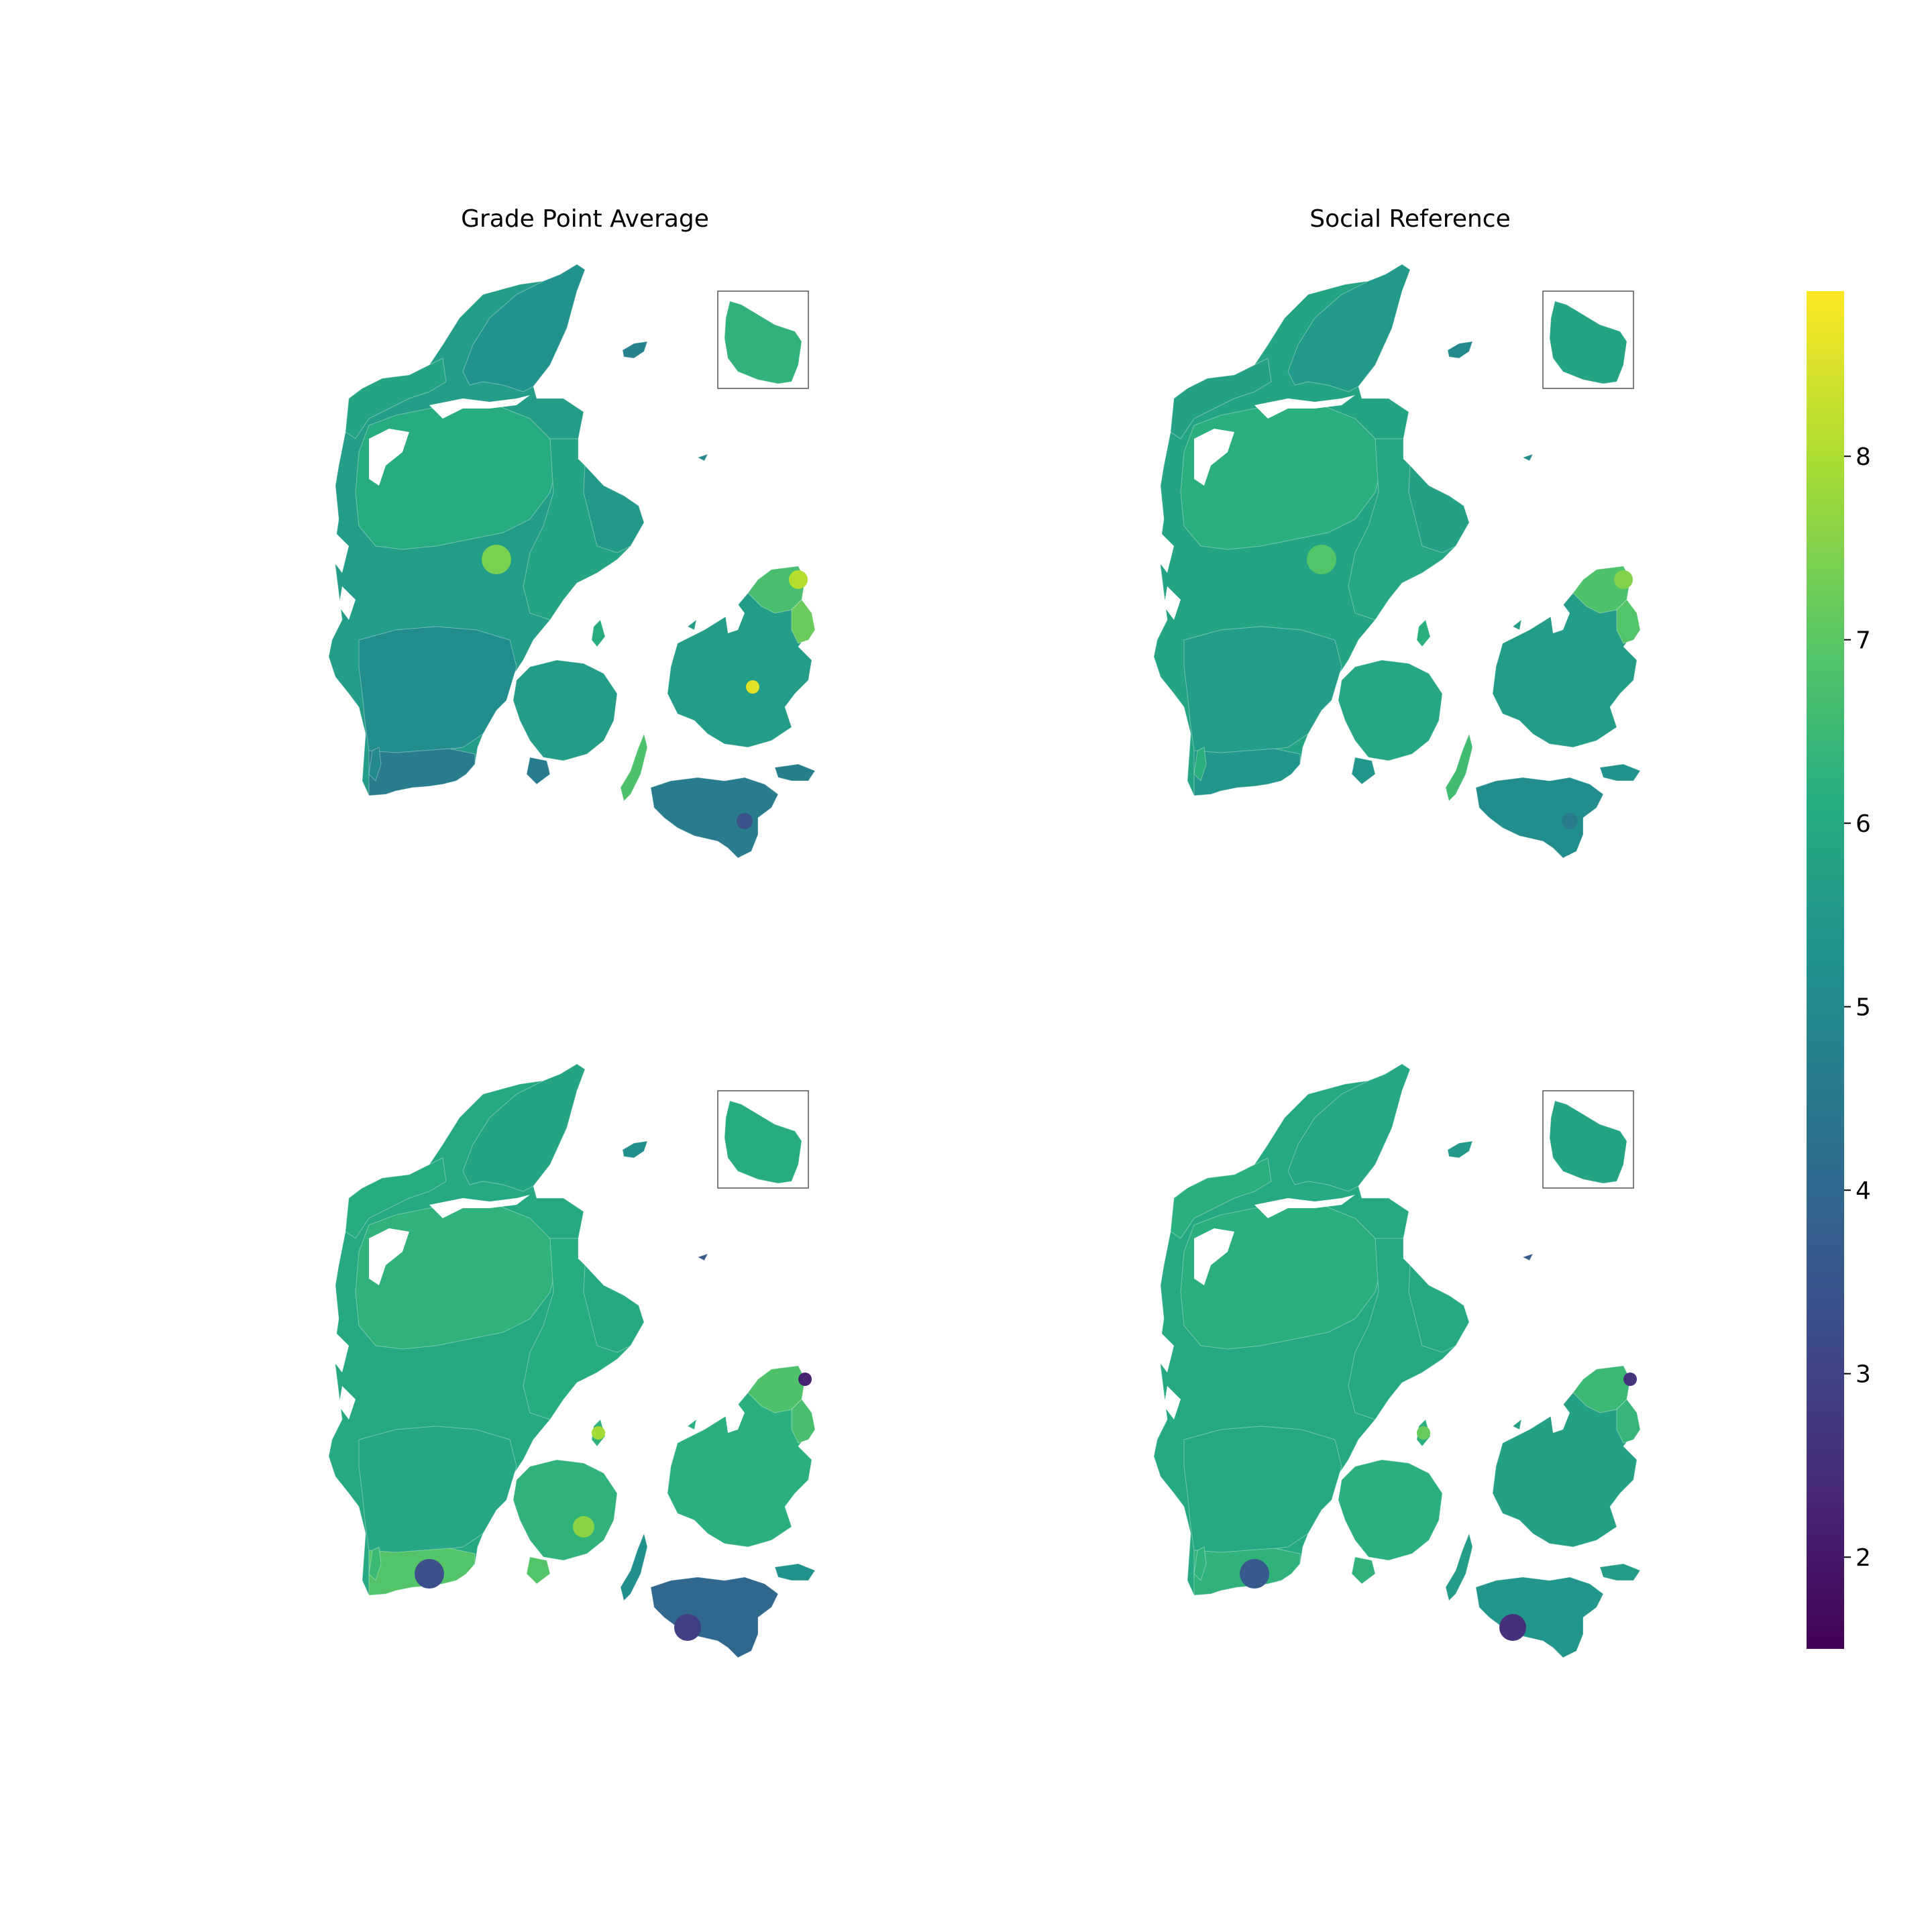  I want to click on highlight-area-lolland-west, so click(1512, 1627).